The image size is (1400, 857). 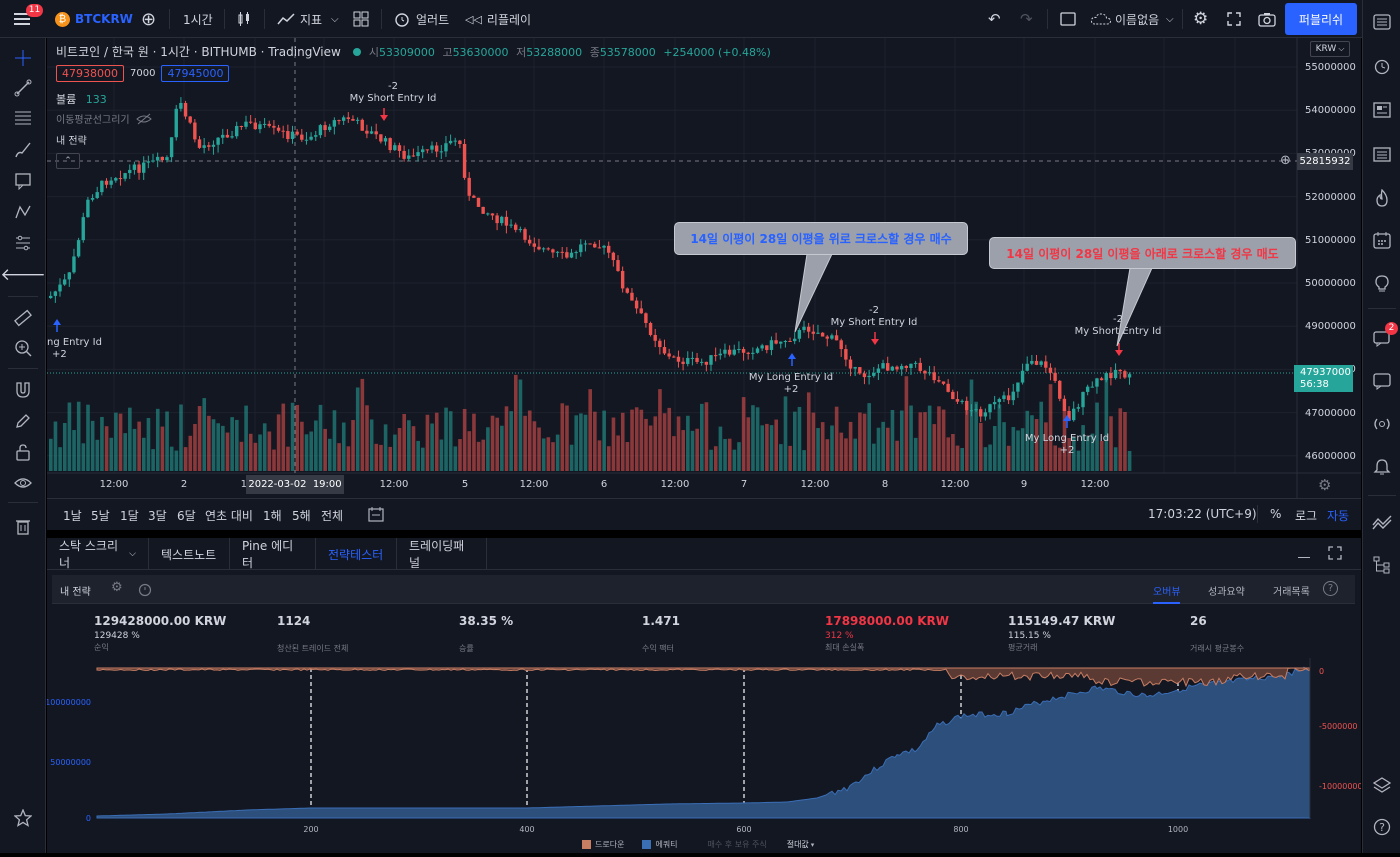 I want to click on buy-price-button: 47945000, so click(x=195, y=73).